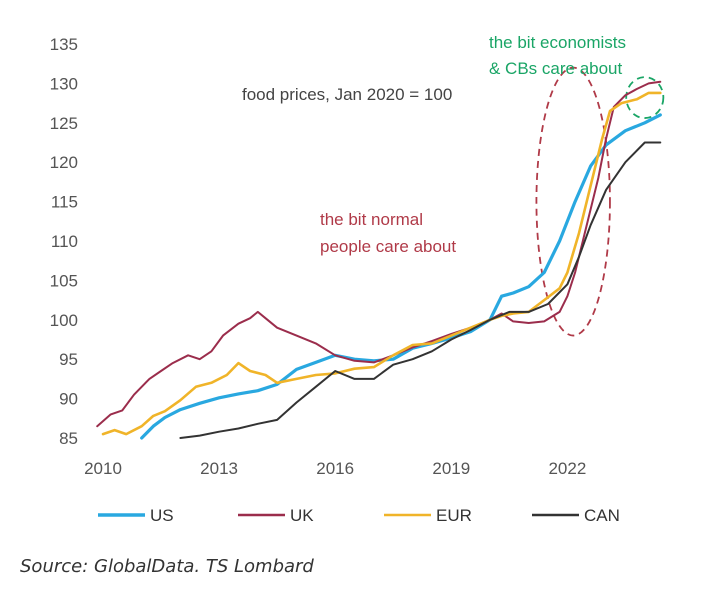 This screenshot has width=712, height=592. What do you see at coordinates (359, 515) in the screenshot?
I see `legend: US UK EUR CAN` at bounding box center [359, 515].